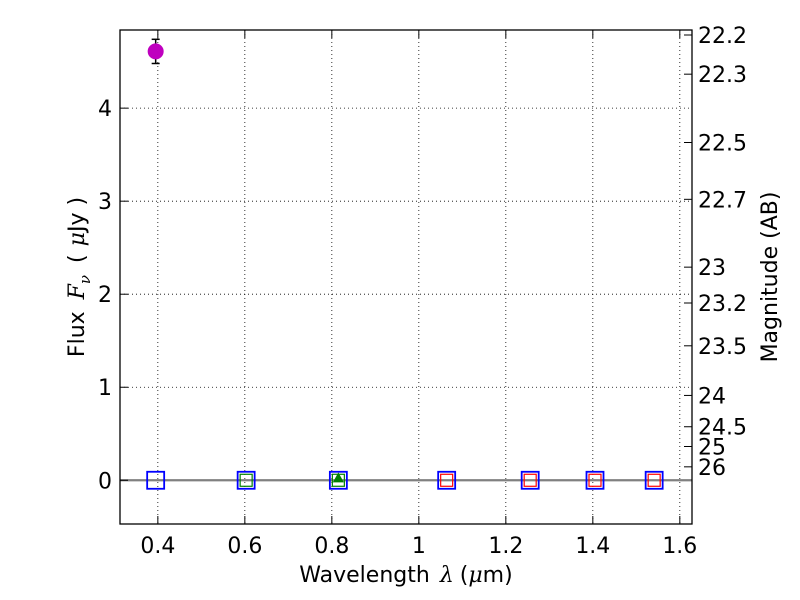 The width and height of the screenshot is (800, 600). I want to click on x-axis-label-mu: μ, so click(475, 575).